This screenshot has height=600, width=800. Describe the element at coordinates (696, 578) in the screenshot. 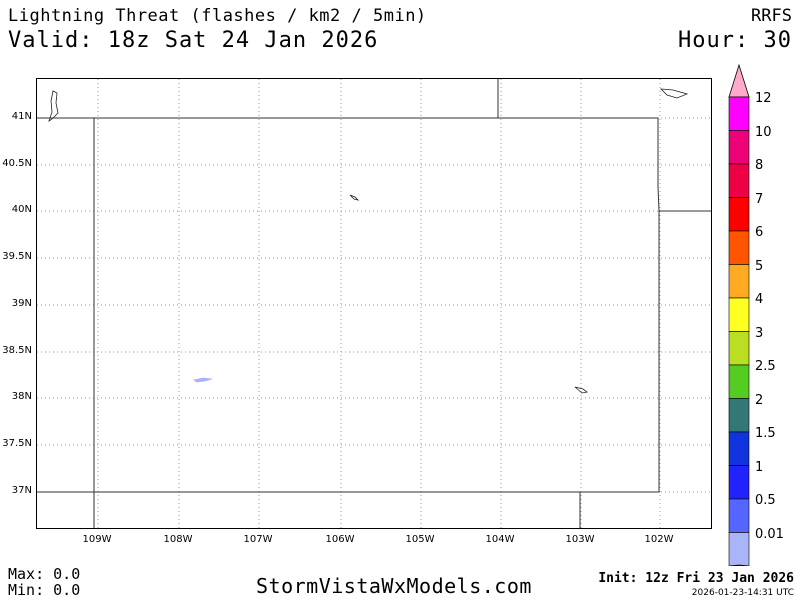

I see `init-time: Init: 12z Fri 23 Jan 2026` at that location.